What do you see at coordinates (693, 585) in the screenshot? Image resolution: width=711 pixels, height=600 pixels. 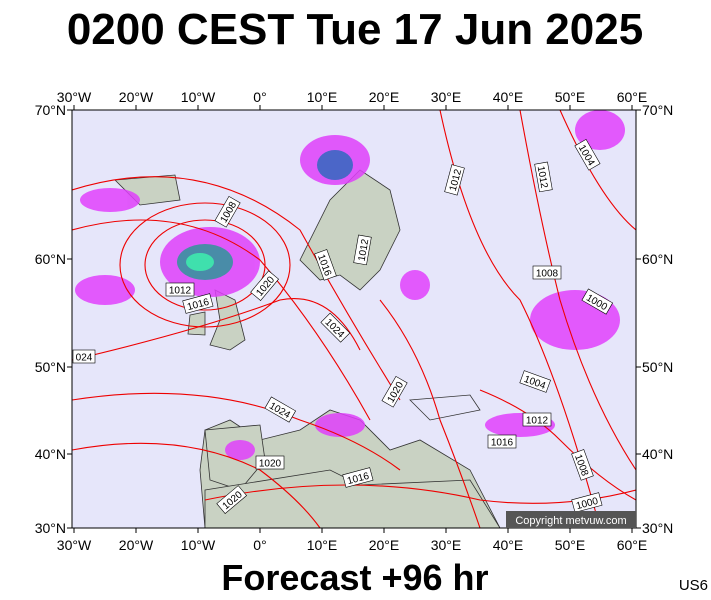 I see `map-code: US6` at bounding box center [693, 585].